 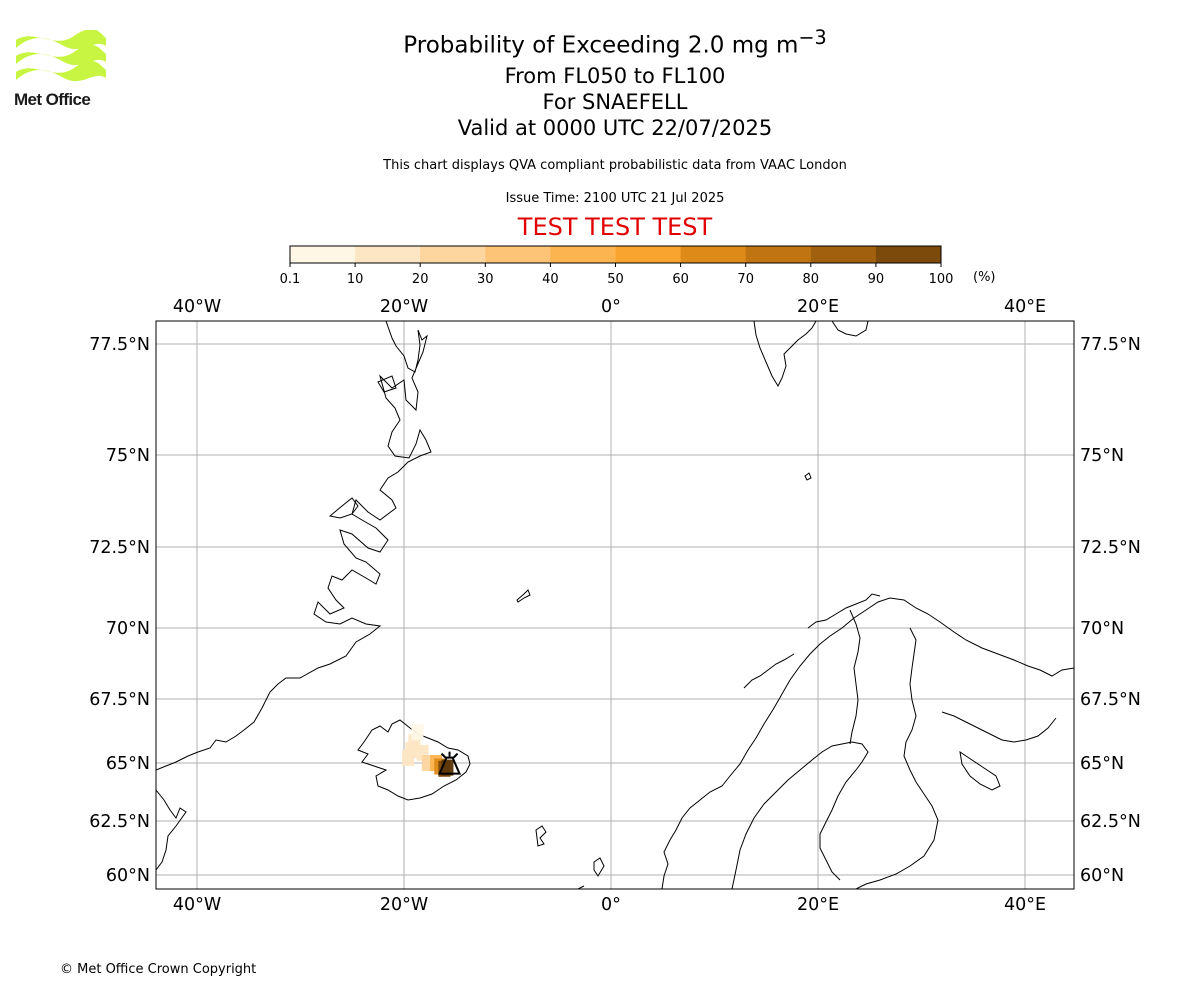 What do you see at coordinates (615, 76) in the screenshot?
I see `flight-level-range: From FL050 to FL100` at bounding box center [615, 76].